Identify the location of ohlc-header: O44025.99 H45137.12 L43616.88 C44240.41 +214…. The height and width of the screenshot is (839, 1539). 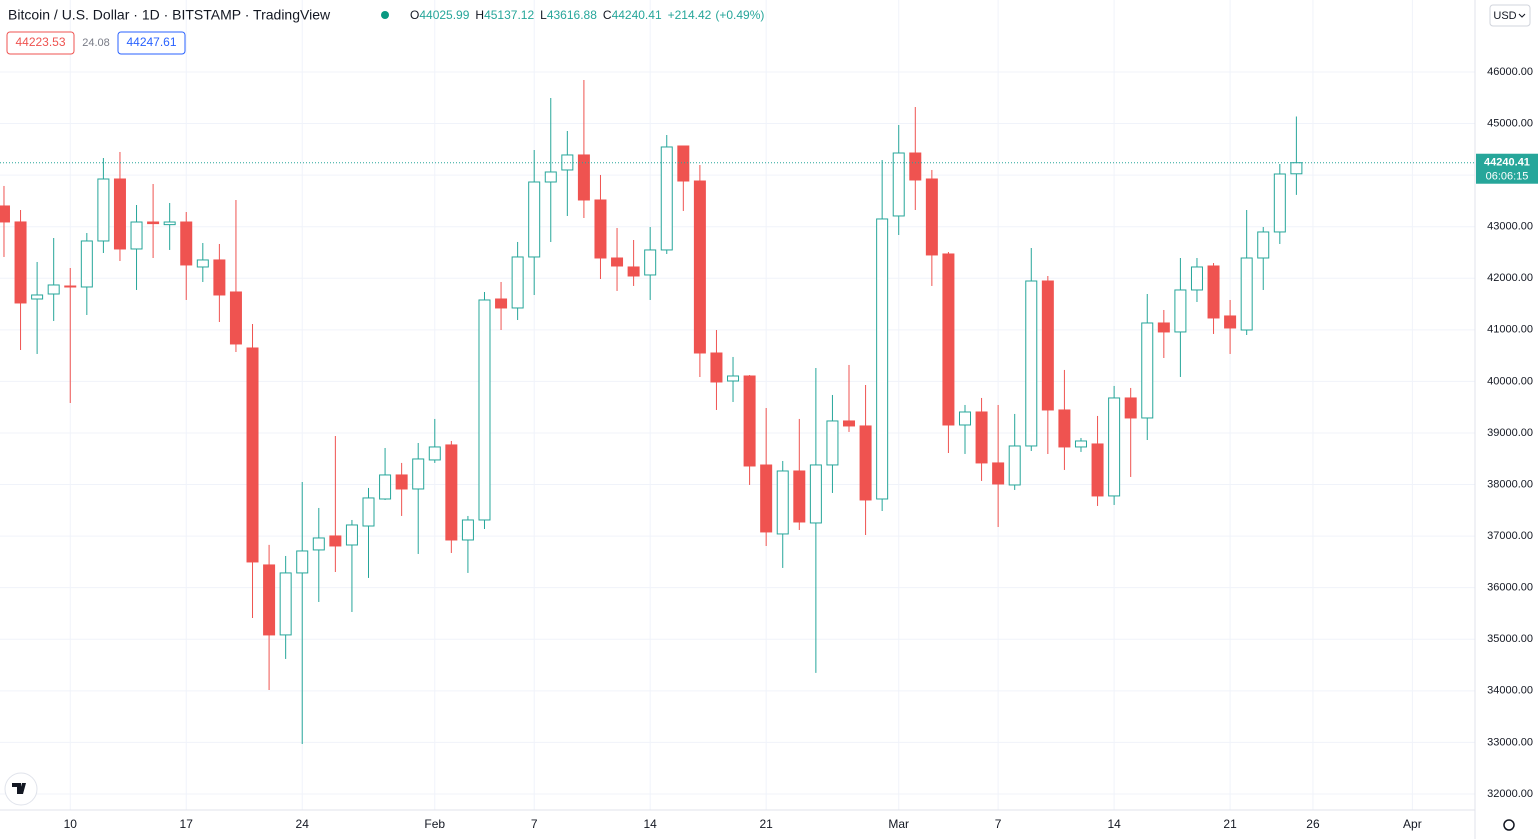
(587, 15).